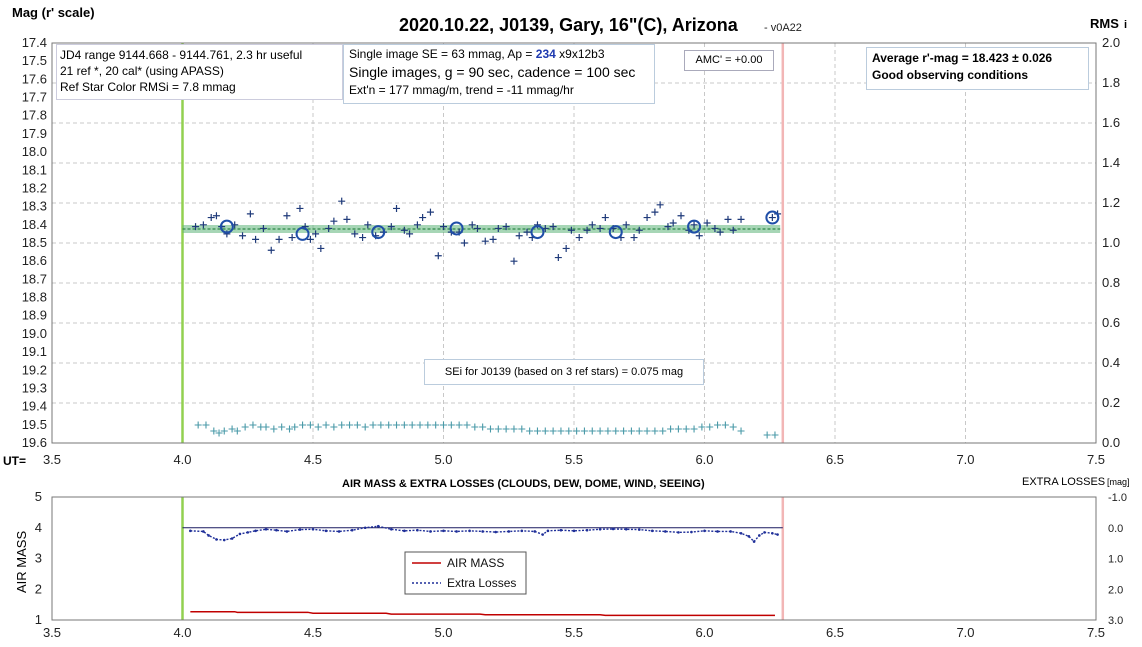  What do you see at coordinates (34, 297) in the screenshot?
I see `upper-y-tick-label: 18.8` at bounding box center [34, 297].